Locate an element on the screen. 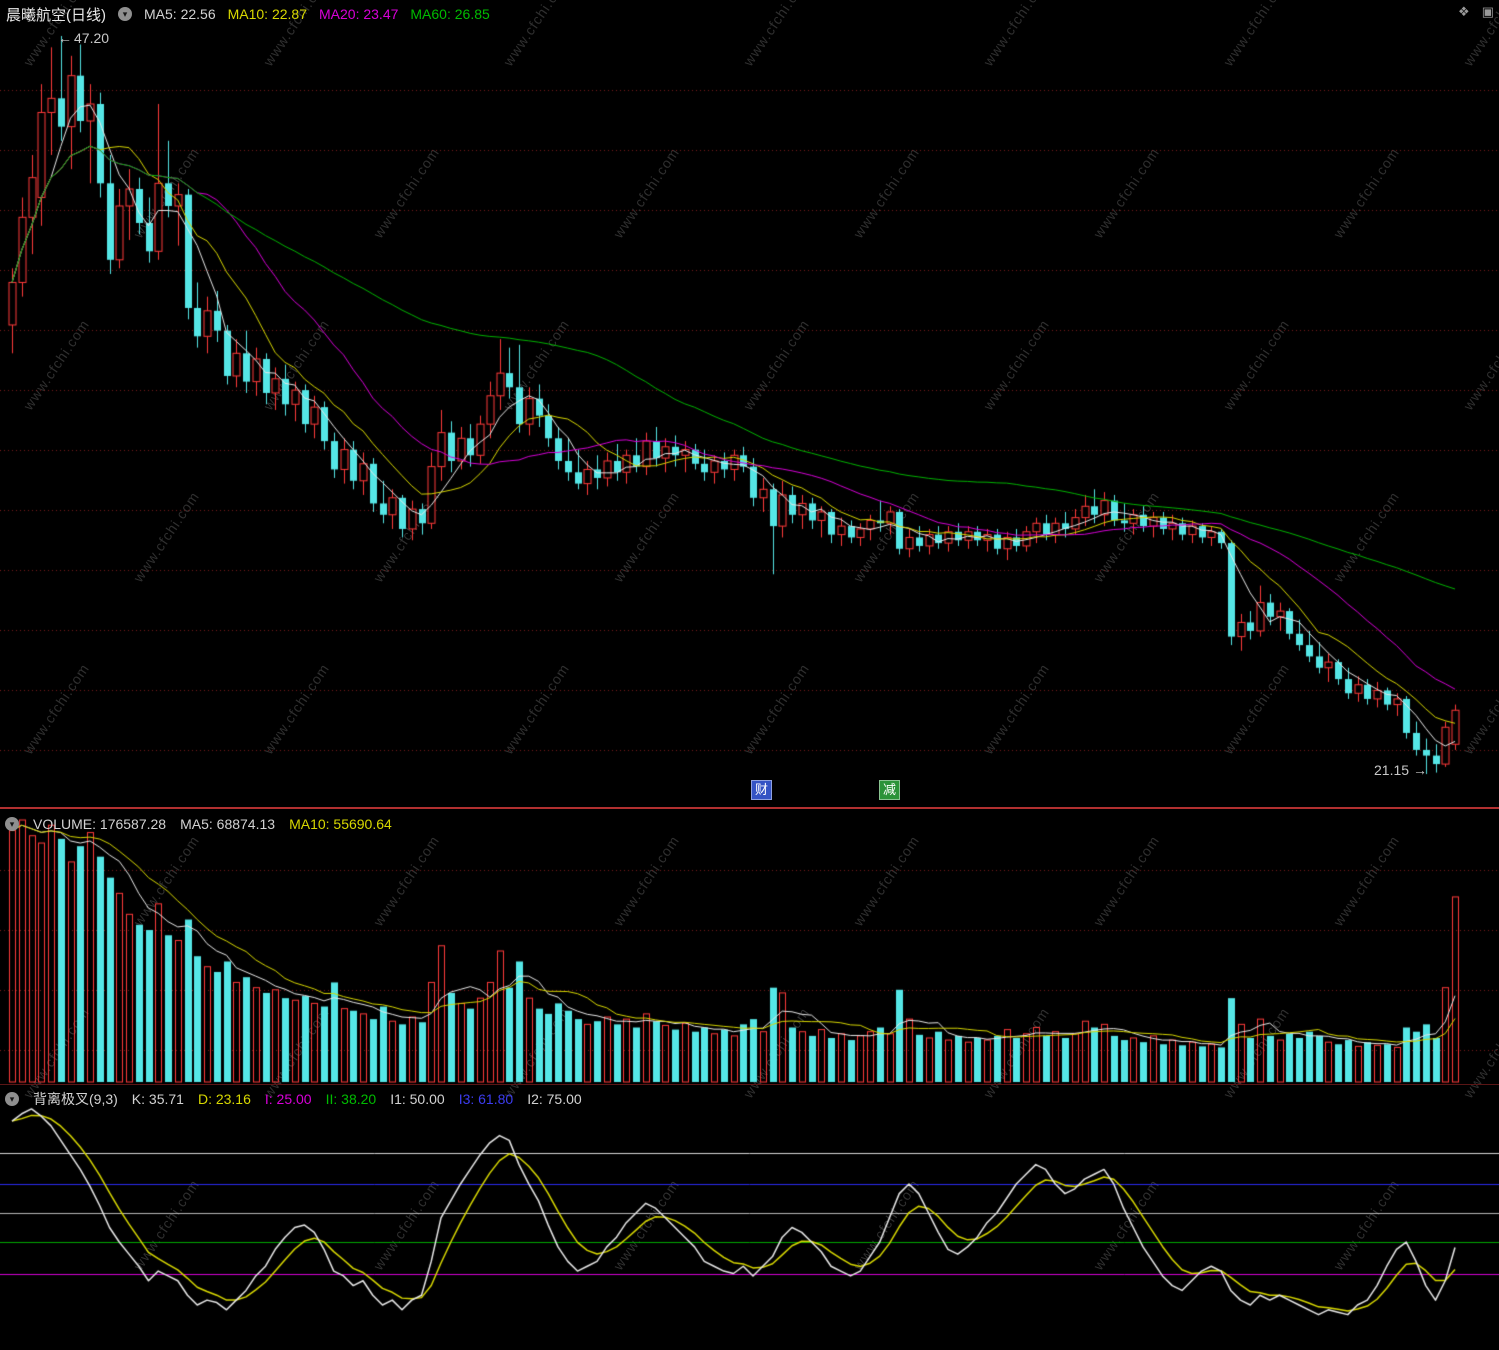 Image resolution: width=1499 pixels, height=1350 pixels. kdj-title: 背离极叉(9,3) is located at coordinates (75, 1099).